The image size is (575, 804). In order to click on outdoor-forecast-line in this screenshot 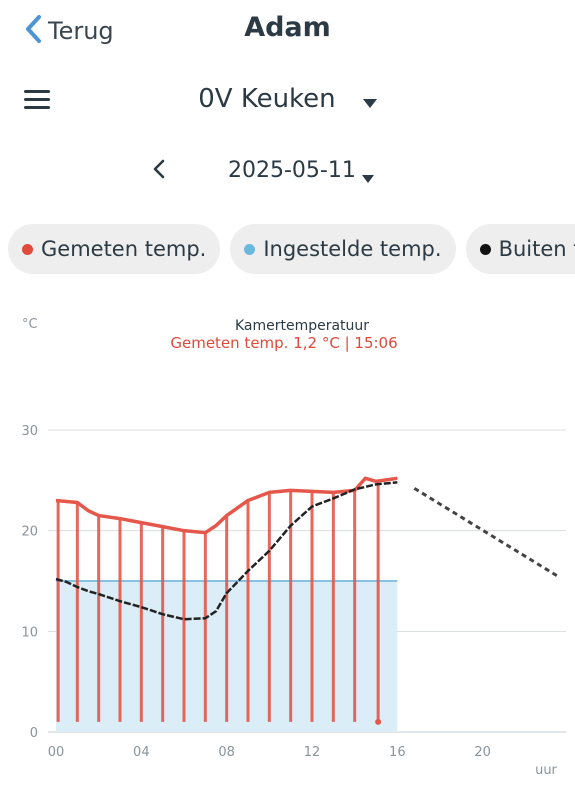, I will do `click(486, 532)`.